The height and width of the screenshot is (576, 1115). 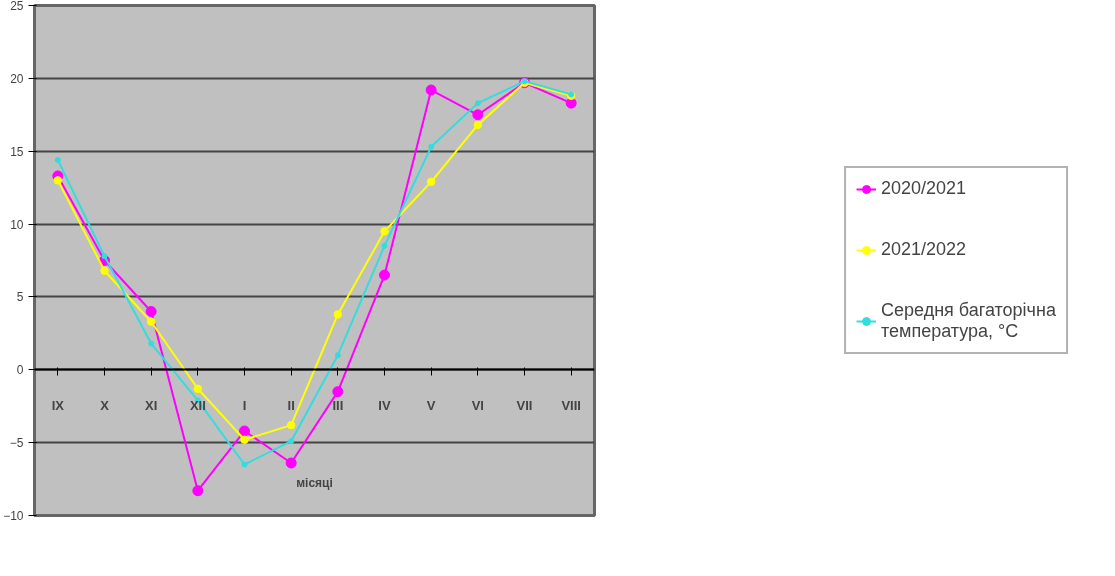 I want to click on legend-label: 2020/2021, so click(x=924, y=188).